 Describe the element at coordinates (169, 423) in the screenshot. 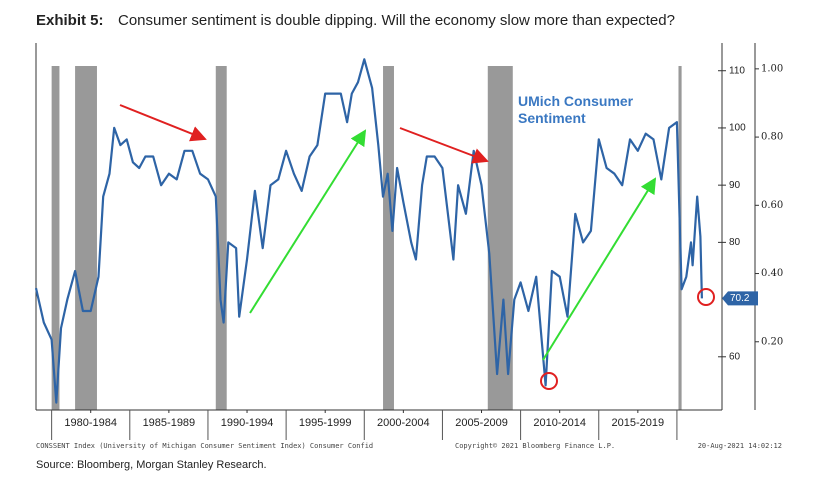

I see `x-tick-label: 1985-1989` at that location.